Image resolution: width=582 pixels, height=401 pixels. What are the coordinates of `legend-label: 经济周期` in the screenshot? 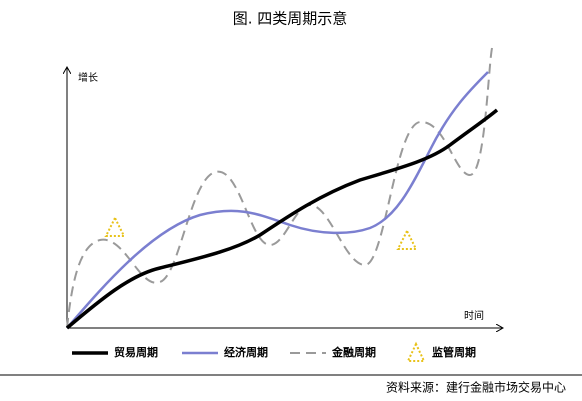 It's located at (246, 352).